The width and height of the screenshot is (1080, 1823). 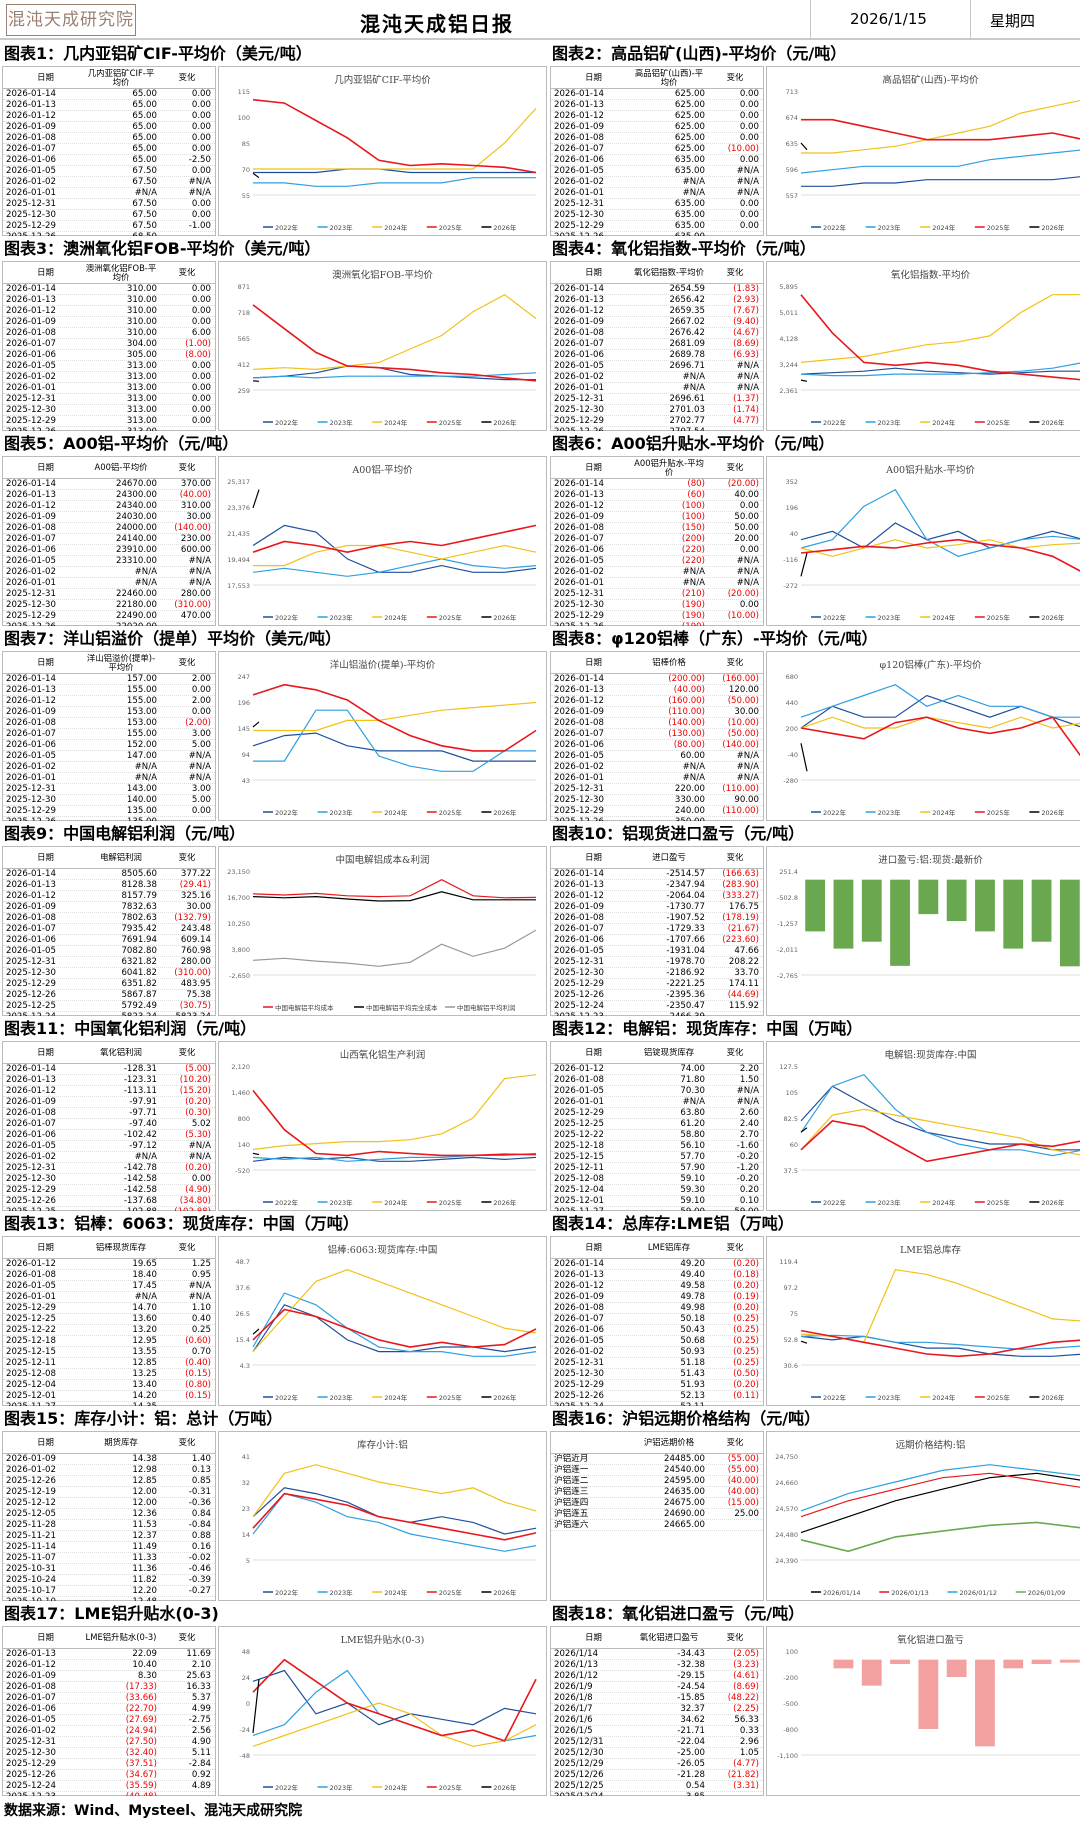 What do you see at coordinates (239, 976) in the screenshot?
I see `y-tick-label: -2,650` at bounding box center [239, 976].